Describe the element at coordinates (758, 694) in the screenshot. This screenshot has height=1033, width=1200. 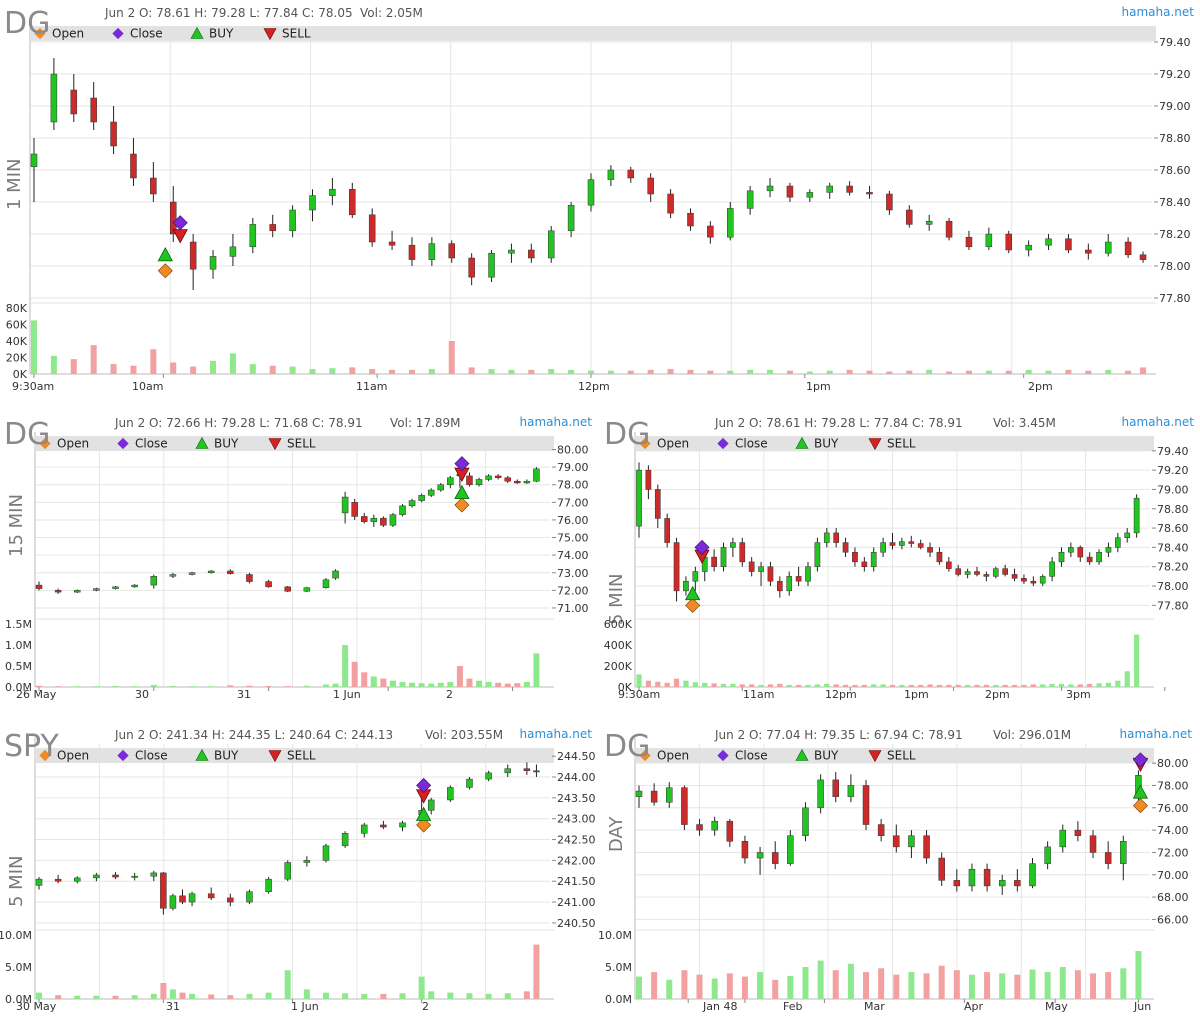
I see `x-tick-label: 11am` at that location.